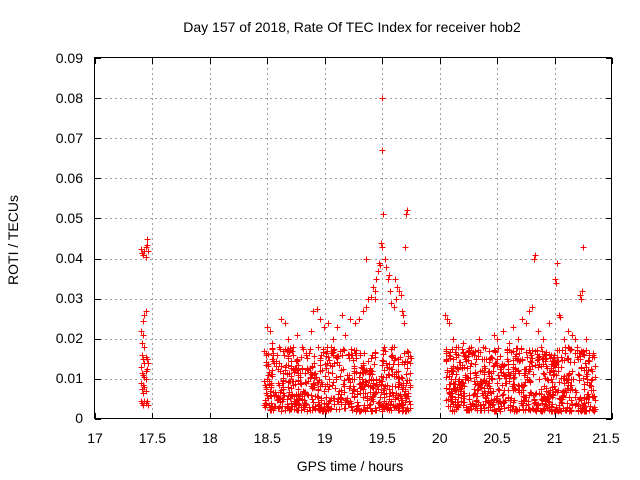 Image resolution: width=640 pixels, height=480 pixels. What do you see at coordinates (13, 240) in the screenshot?
I see `y-axis-title: ROTI / TECUs` at bounding box center [13, 240].